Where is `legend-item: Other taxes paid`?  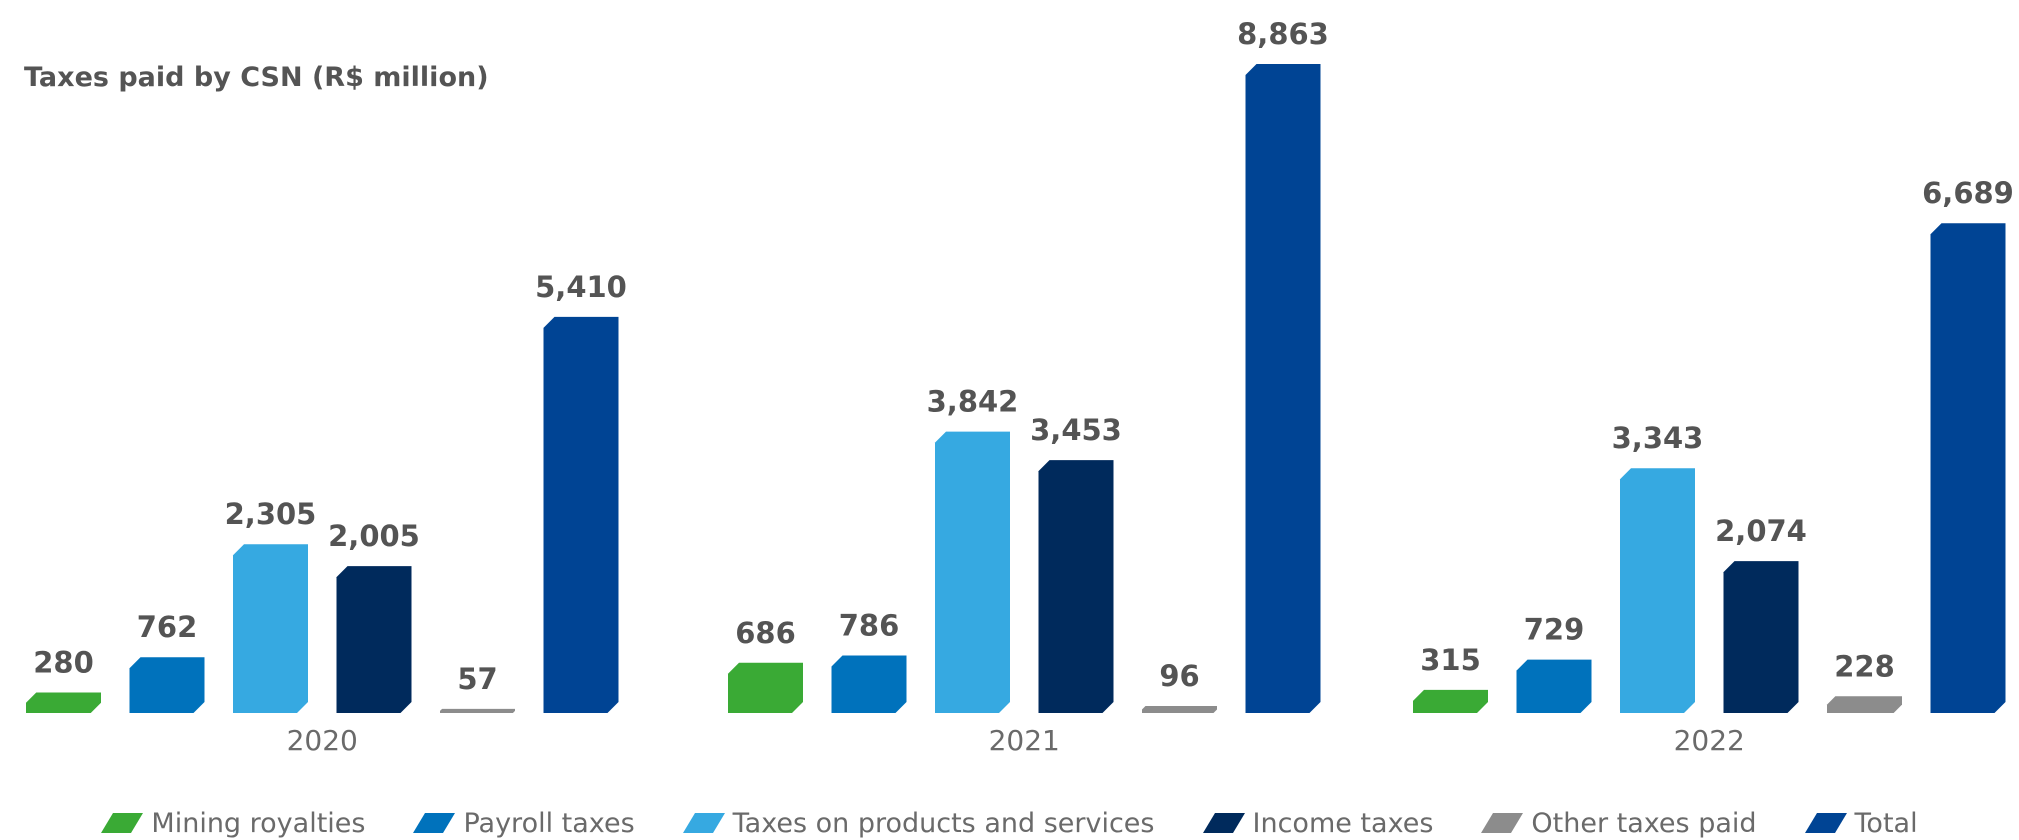
legend-item: Other taxes paid is located at coordinates (1619, 823).